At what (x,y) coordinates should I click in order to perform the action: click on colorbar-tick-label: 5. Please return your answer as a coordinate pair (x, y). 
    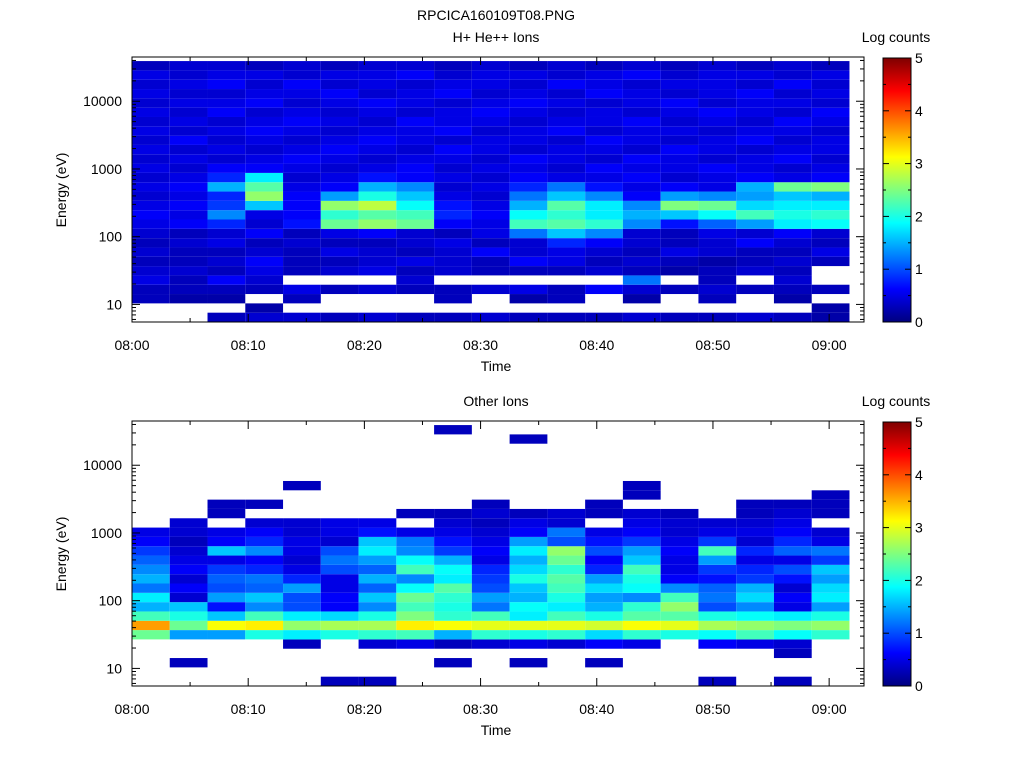
    Looking at the image, I should click on (919, 422).